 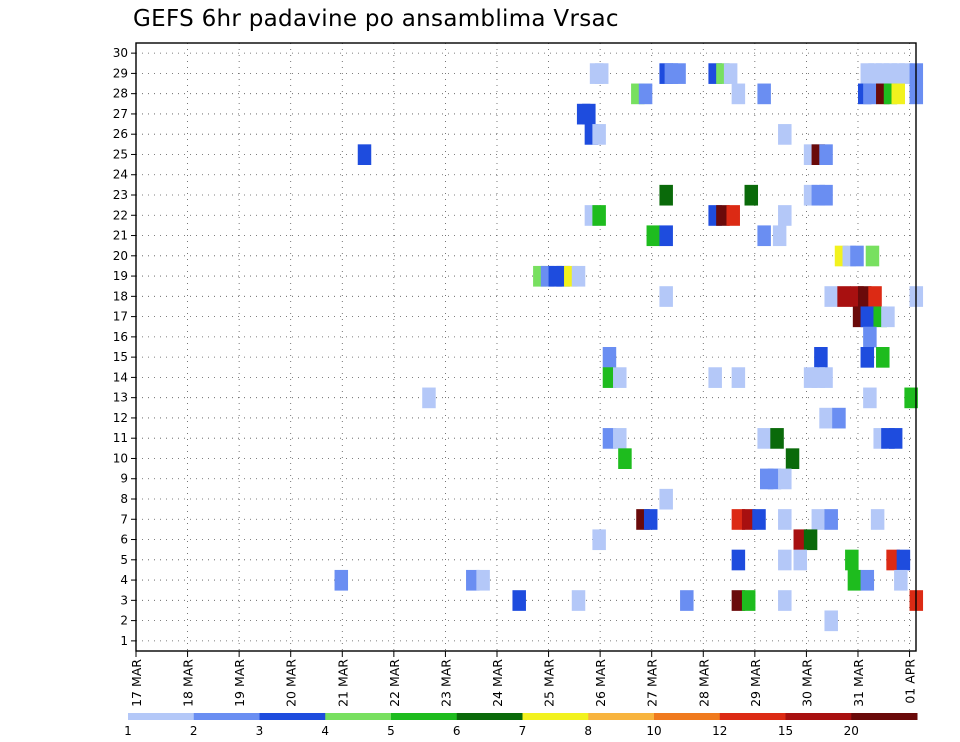 What do you see at coordinates (120, 236) in the screenshot?
I see `y-tick-label: 21` at bounding box center [120, 236].